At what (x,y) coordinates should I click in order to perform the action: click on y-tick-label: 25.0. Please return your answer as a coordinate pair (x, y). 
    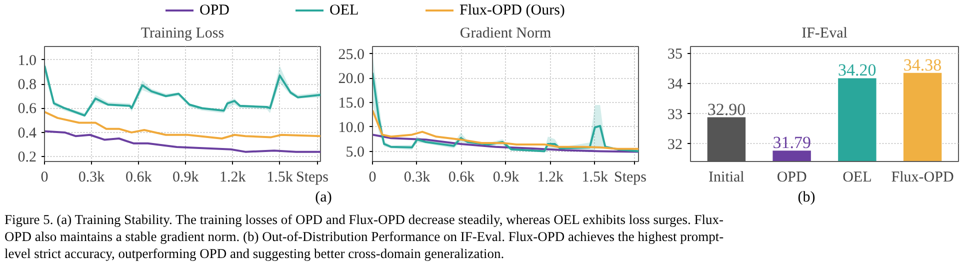
    Looking at the image, I should click on (351, 54).